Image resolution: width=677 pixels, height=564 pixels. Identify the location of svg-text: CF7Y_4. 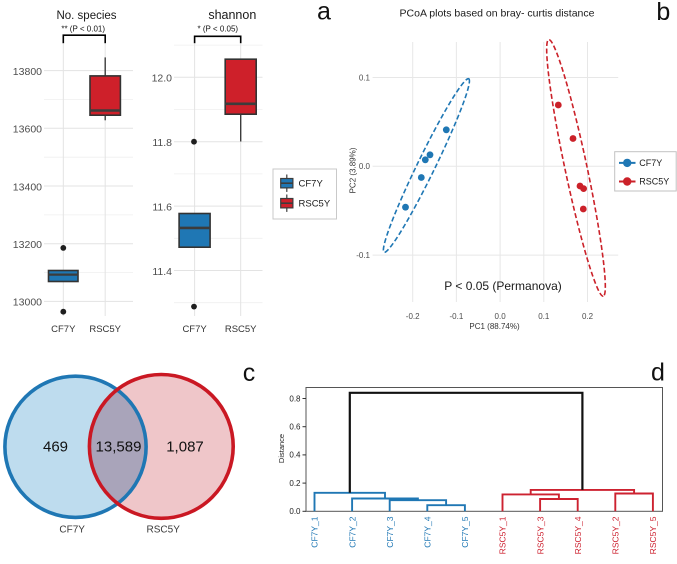
(428, 531).